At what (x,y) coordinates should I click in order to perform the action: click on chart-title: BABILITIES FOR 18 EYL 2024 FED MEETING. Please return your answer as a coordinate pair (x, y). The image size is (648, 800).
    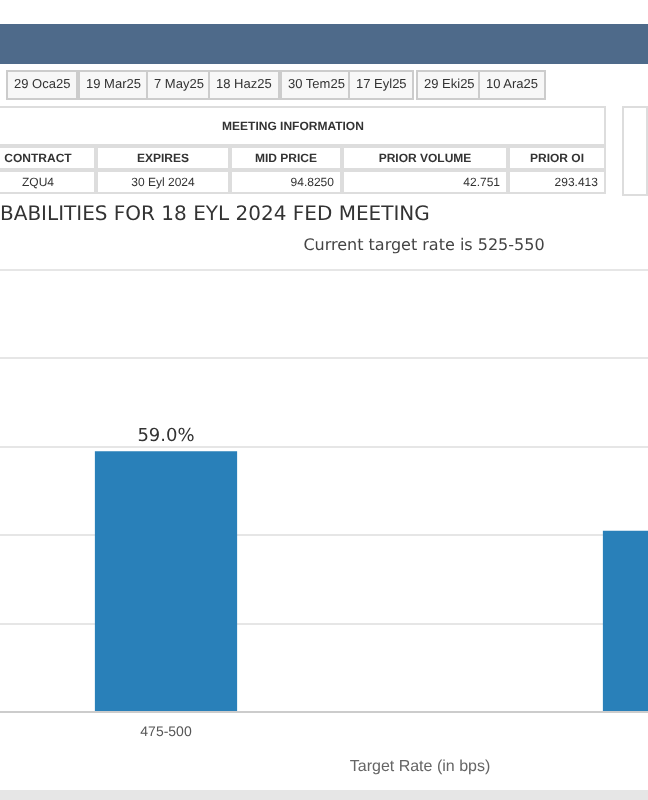
    Looking at the image, I should click on (215, 215).